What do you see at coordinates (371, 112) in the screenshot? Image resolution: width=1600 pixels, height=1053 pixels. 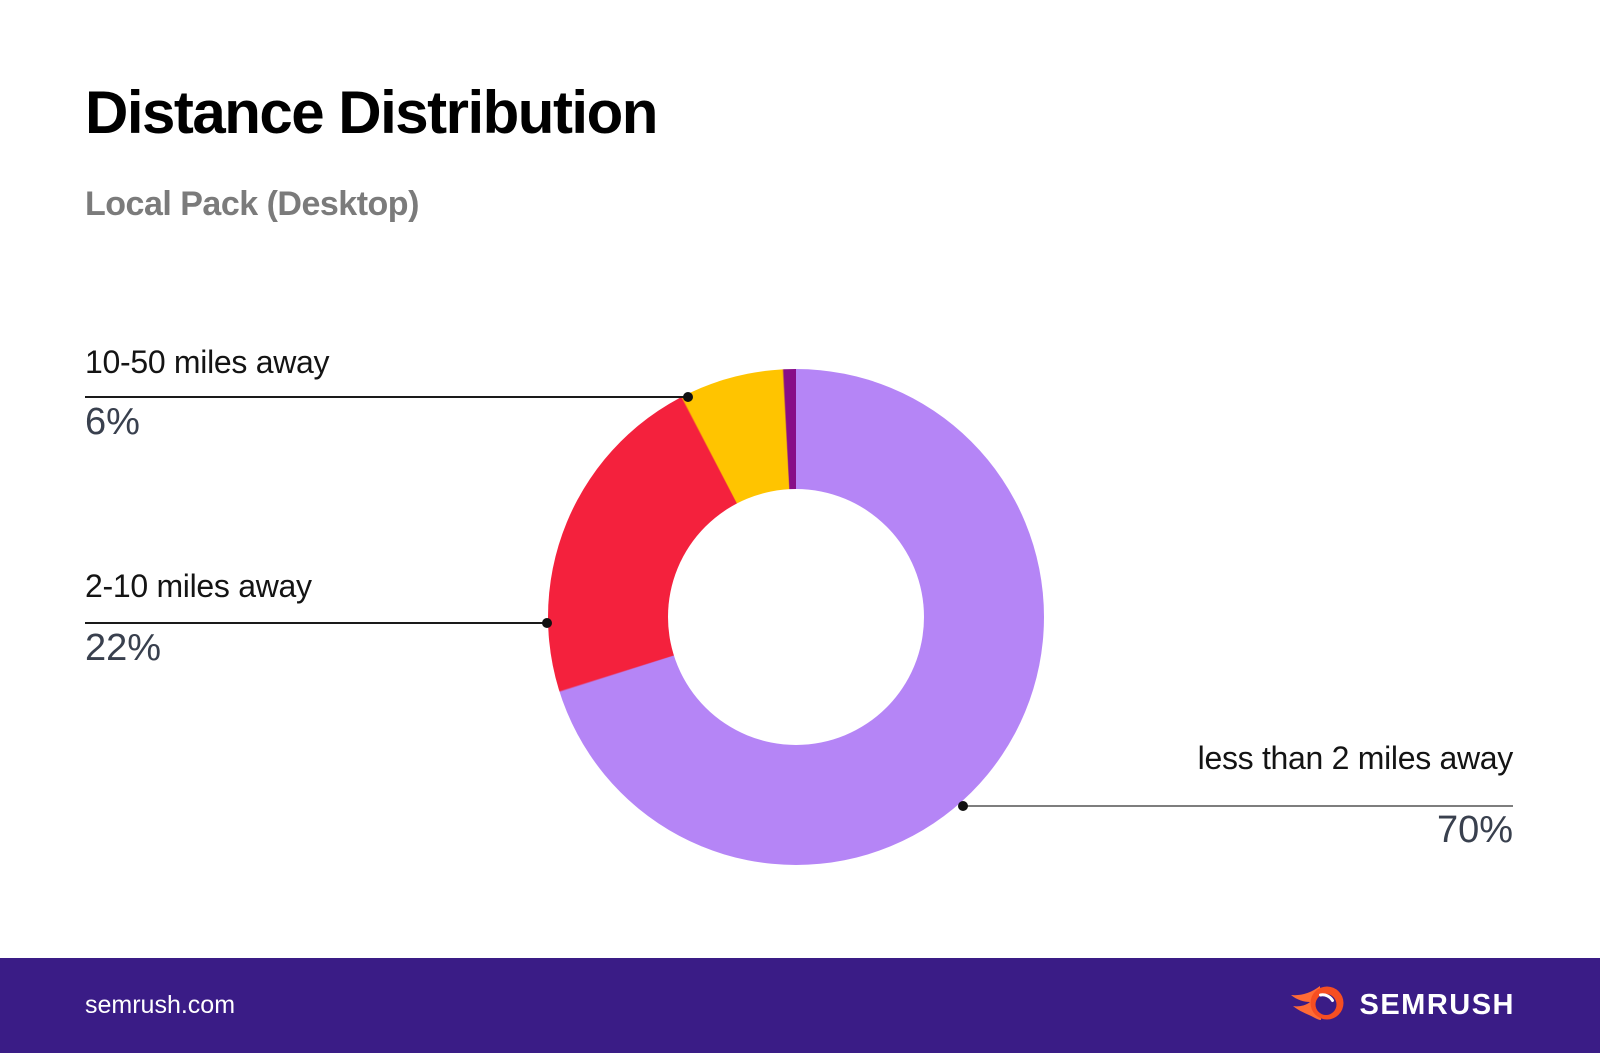 I see `page-title: Distance Distribution` at bounding box center [371, 112].